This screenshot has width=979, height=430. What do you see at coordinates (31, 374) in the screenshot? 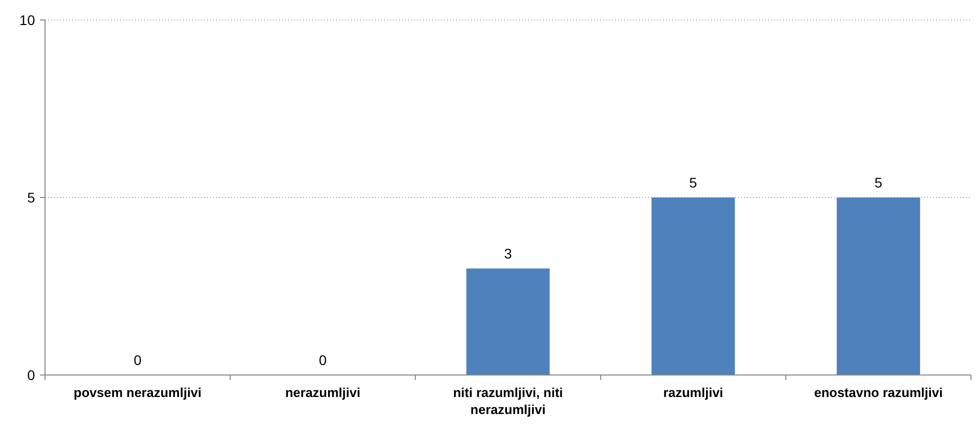
I see `y-tick-label: 0` at bounding box center [31, 374].